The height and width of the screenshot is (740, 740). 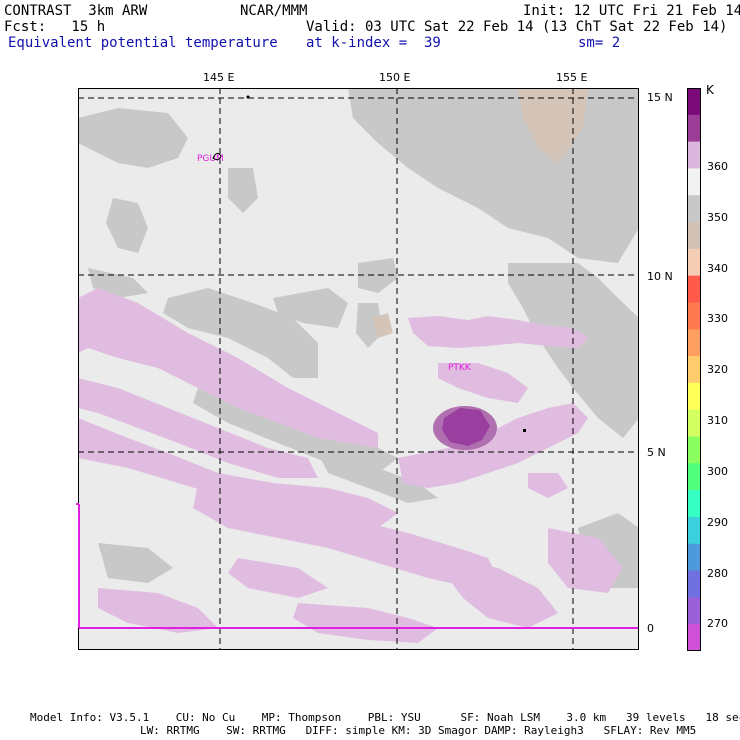 I want to click on colorbar-unit: K, so click(x=710, y=90).